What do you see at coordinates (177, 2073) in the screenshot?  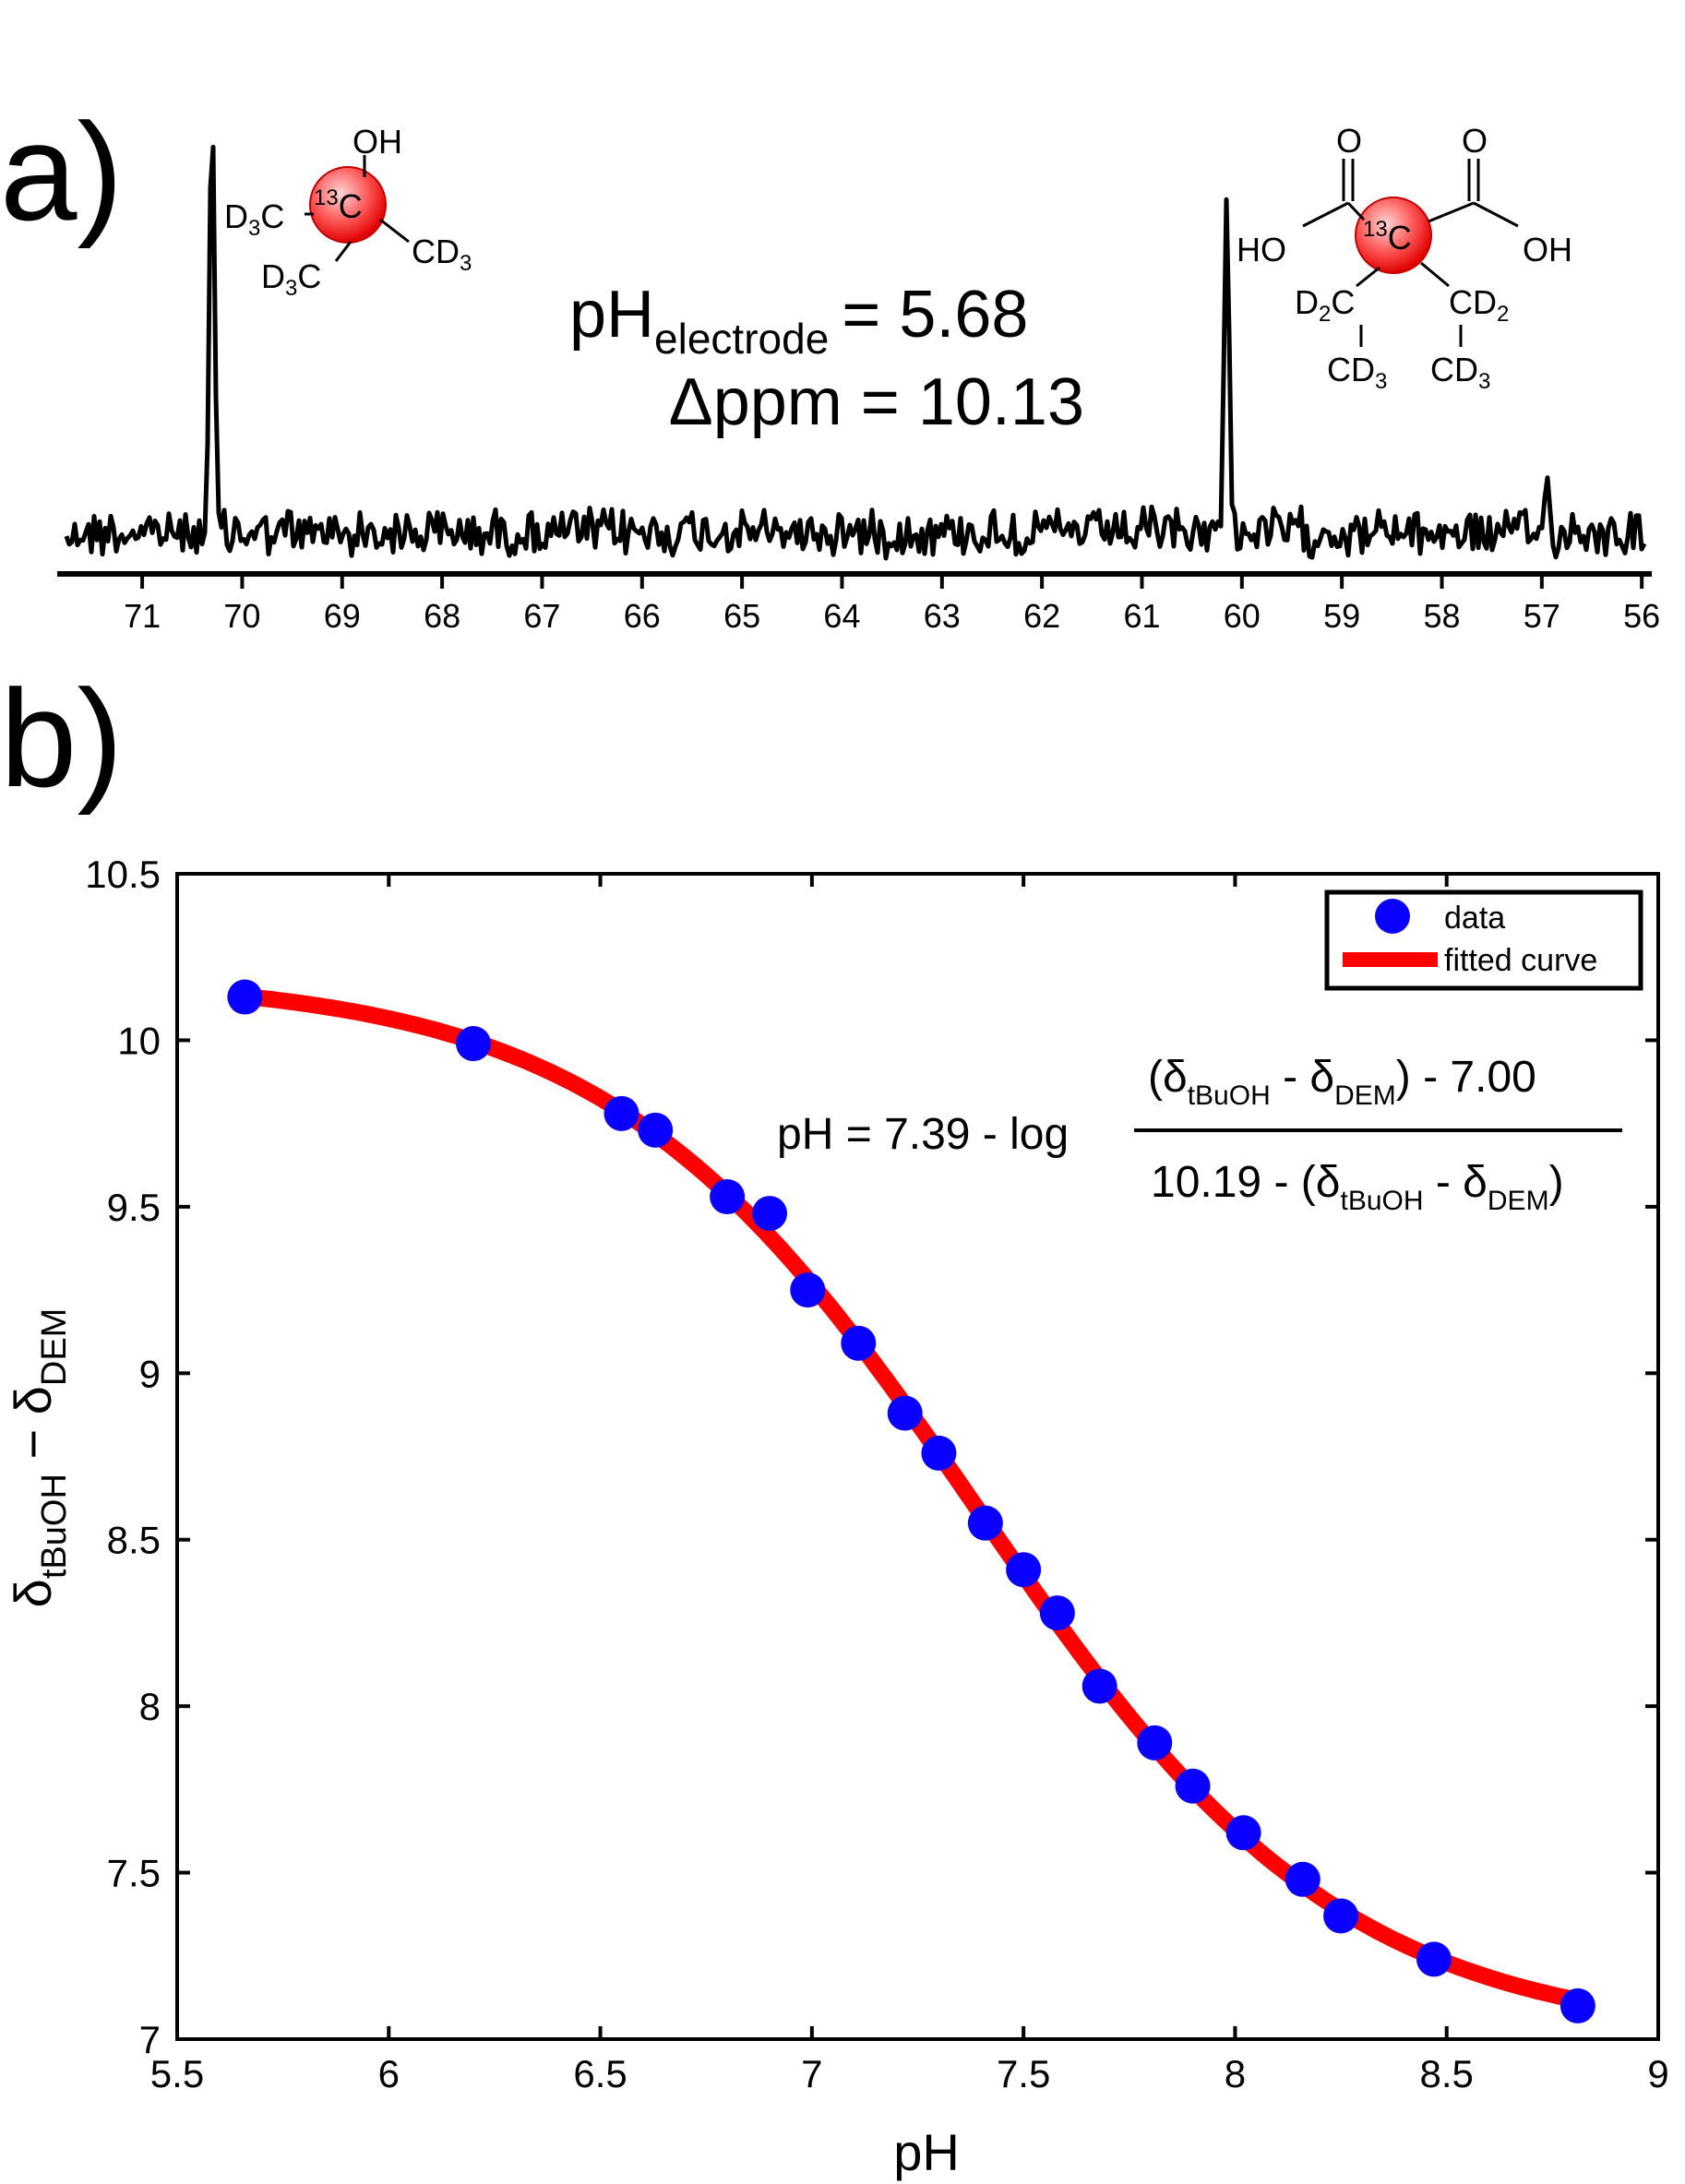 I see `x-tick-label: 5.5` at bounding box center [177, 2073].